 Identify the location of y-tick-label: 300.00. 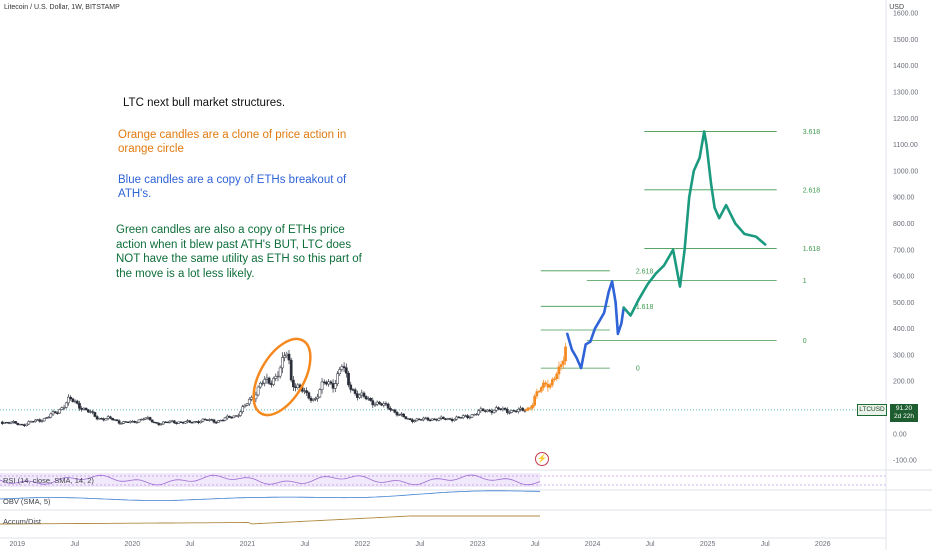
(904, 355).